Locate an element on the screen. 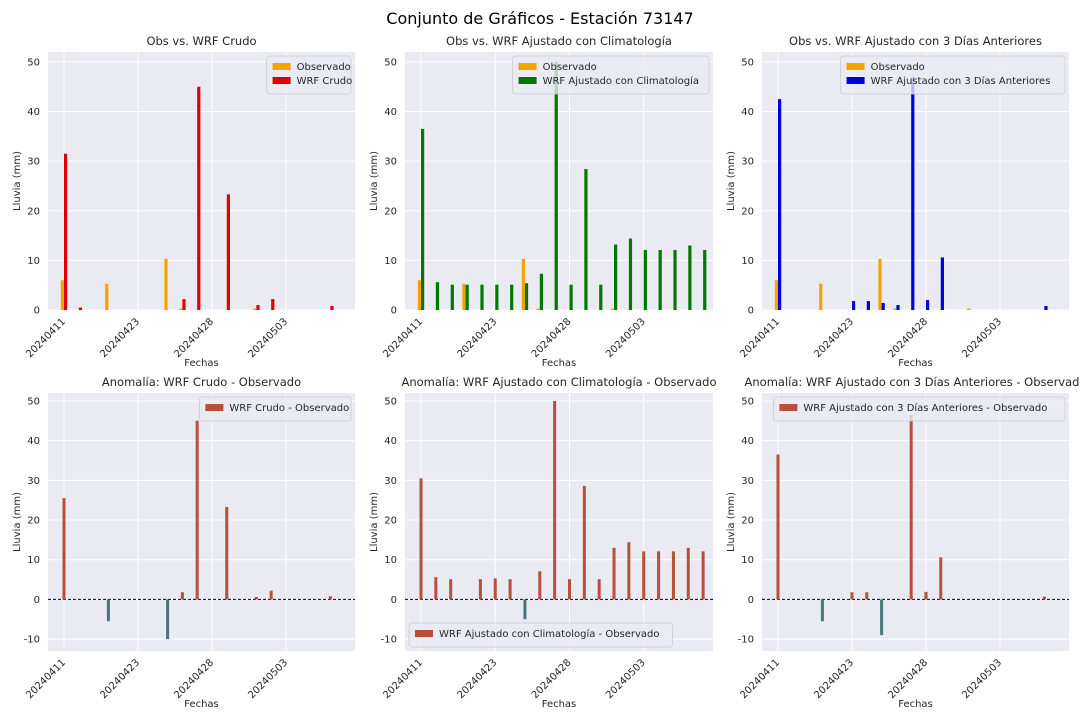 The height and width of the screenshot is (720, 1080). legend-box is located at coordinates (275, 409).